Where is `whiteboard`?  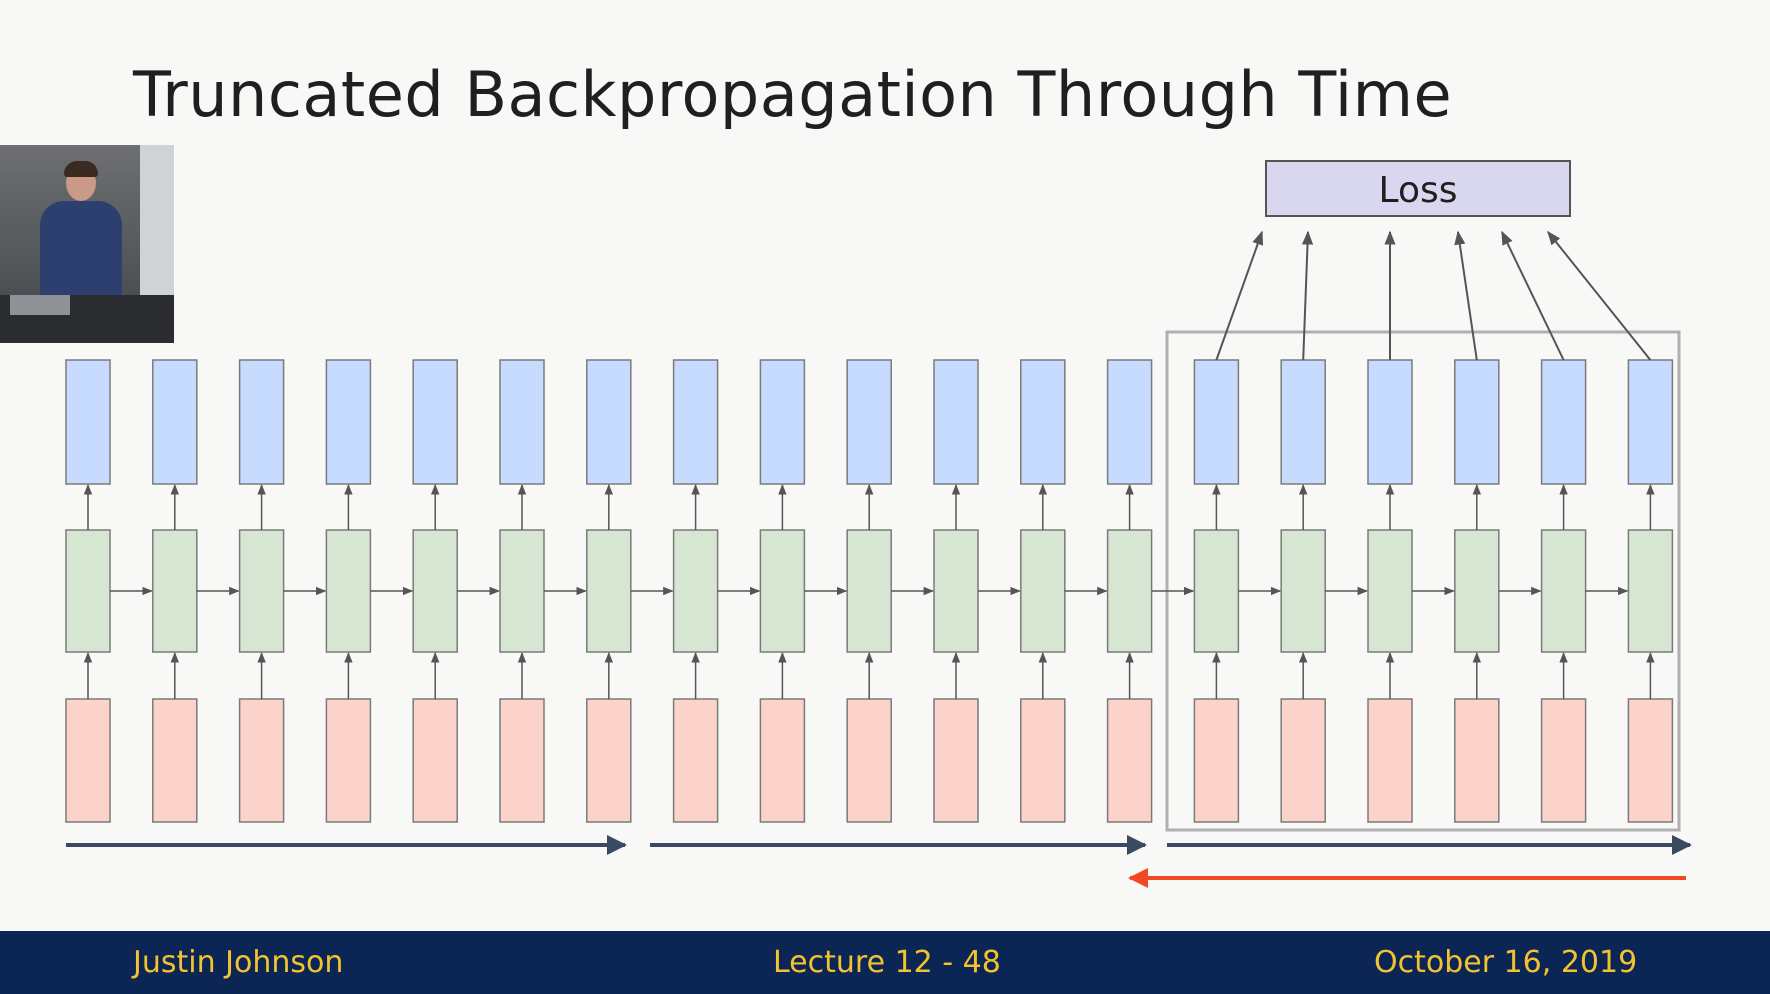
whiteboard is located at coordinates (157, 220).